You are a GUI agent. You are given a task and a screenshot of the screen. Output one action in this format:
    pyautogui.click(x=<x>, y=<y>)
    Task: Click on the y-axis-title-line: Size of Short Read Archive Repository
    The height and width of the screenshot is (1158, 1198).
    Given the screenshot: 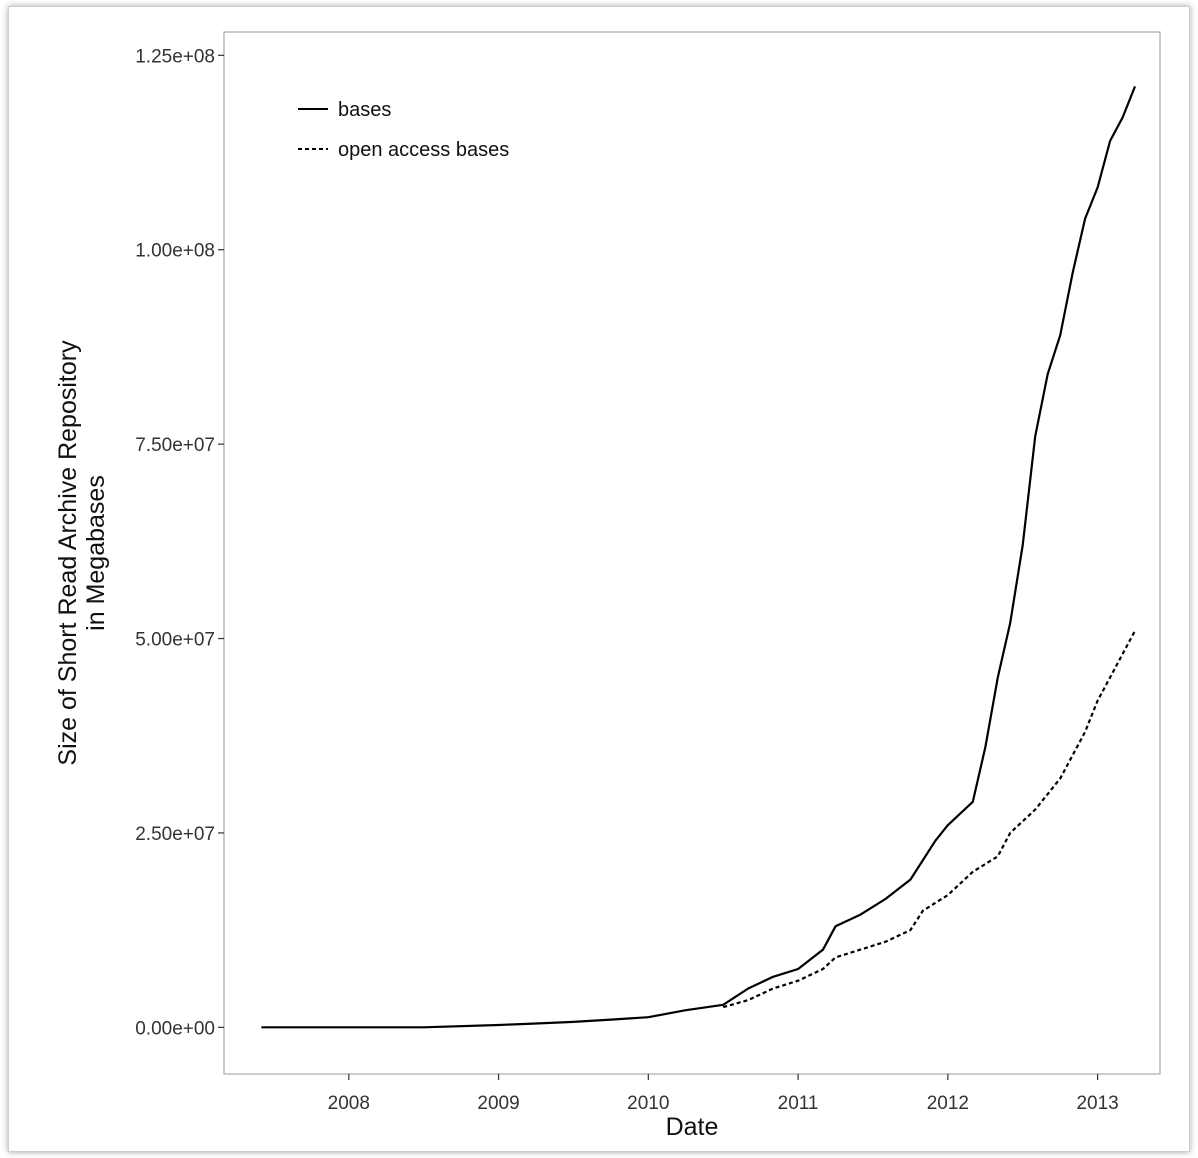 What is the action you would take?
    pyautogui.click(x=68, y=553)
    